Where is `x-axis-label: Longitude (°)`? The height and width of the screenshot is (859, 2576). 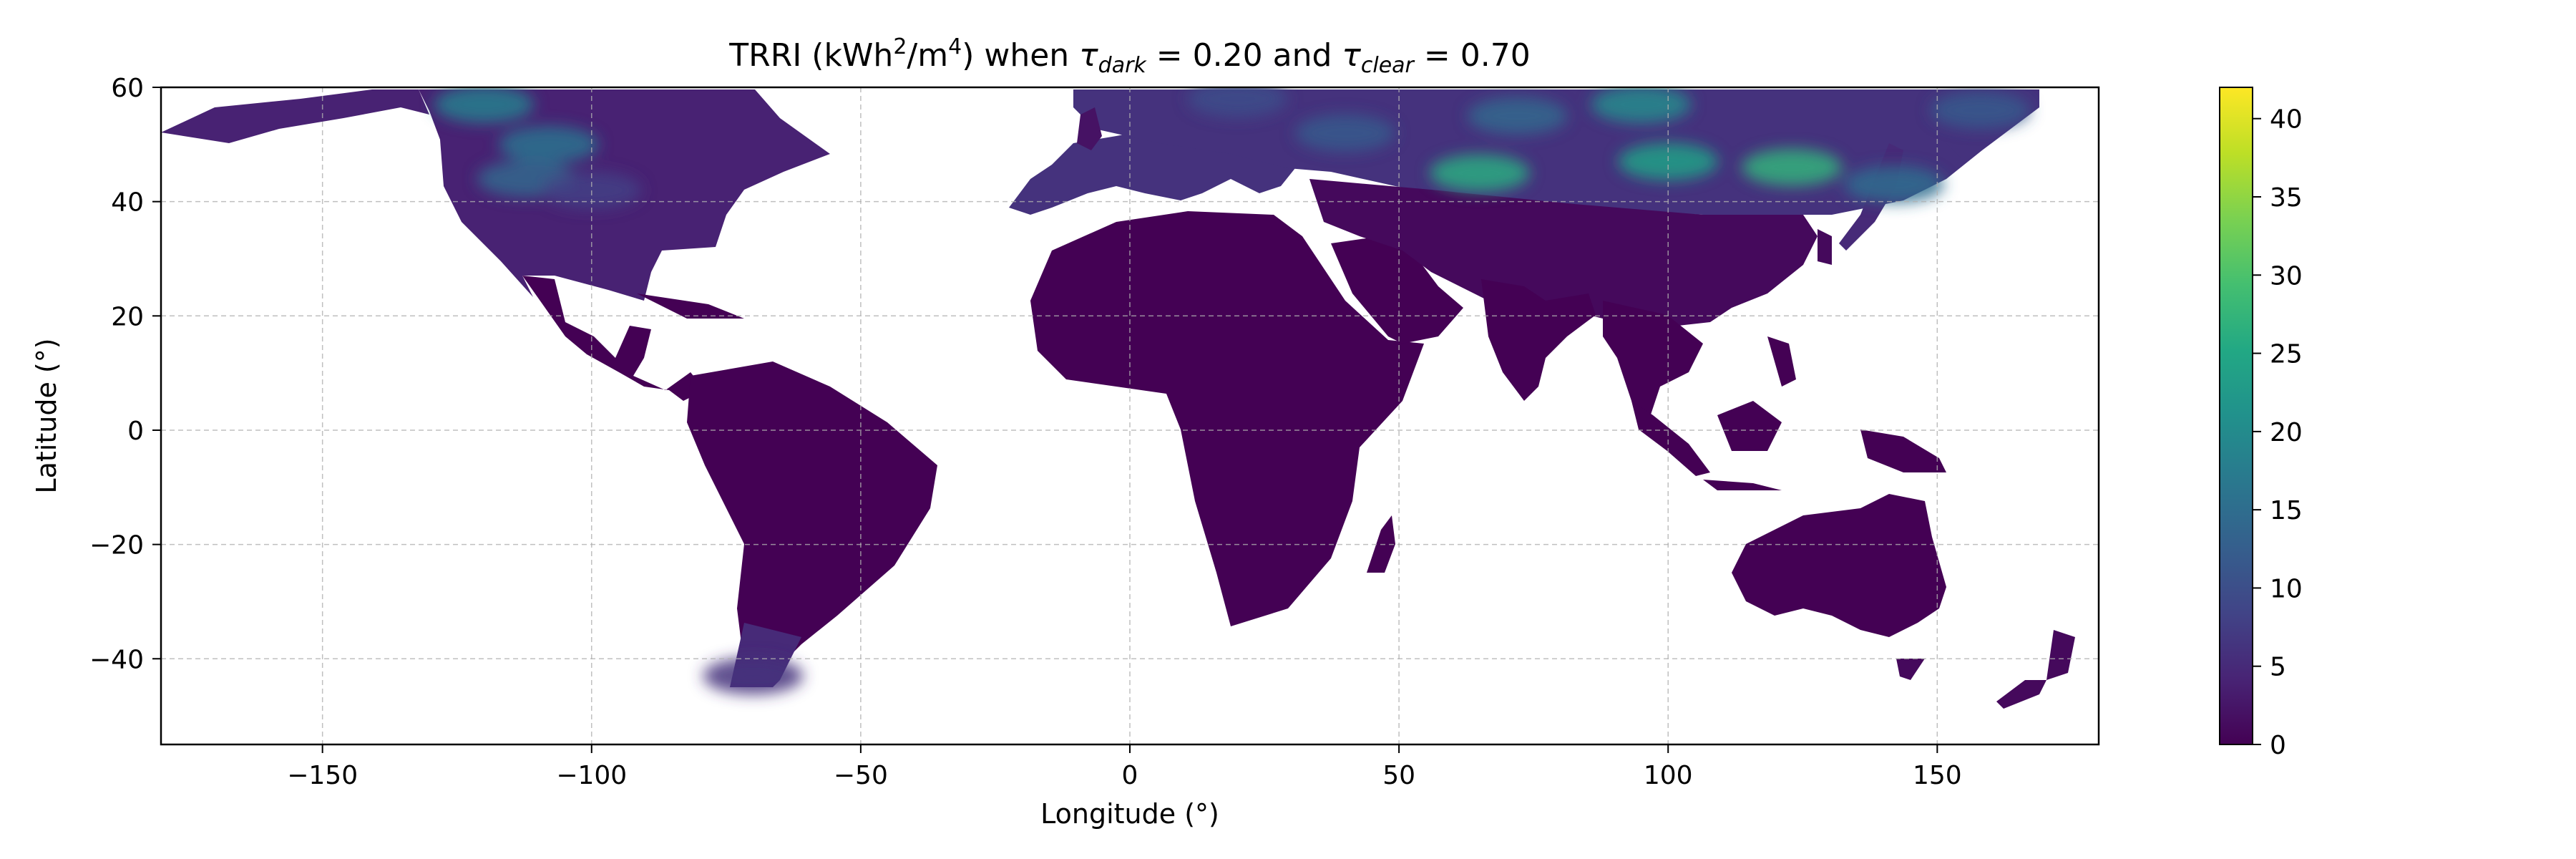
x-axis-label: Longitude (°) is located at coordinates (1129, 814).